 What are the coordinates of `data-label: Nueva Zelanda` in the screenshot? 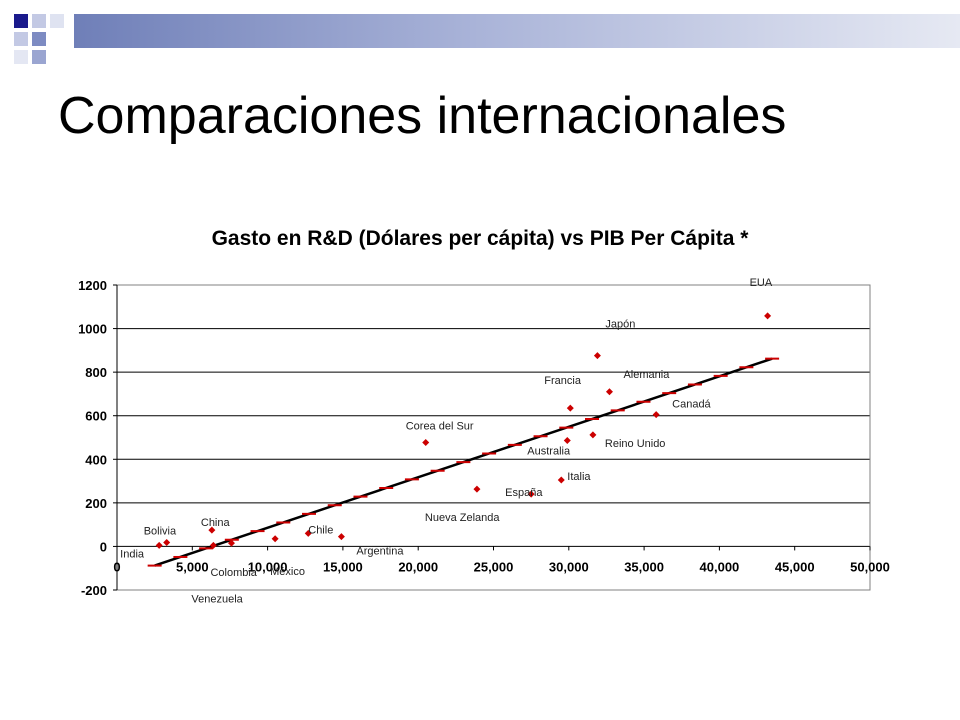 It's located at (462, 518).